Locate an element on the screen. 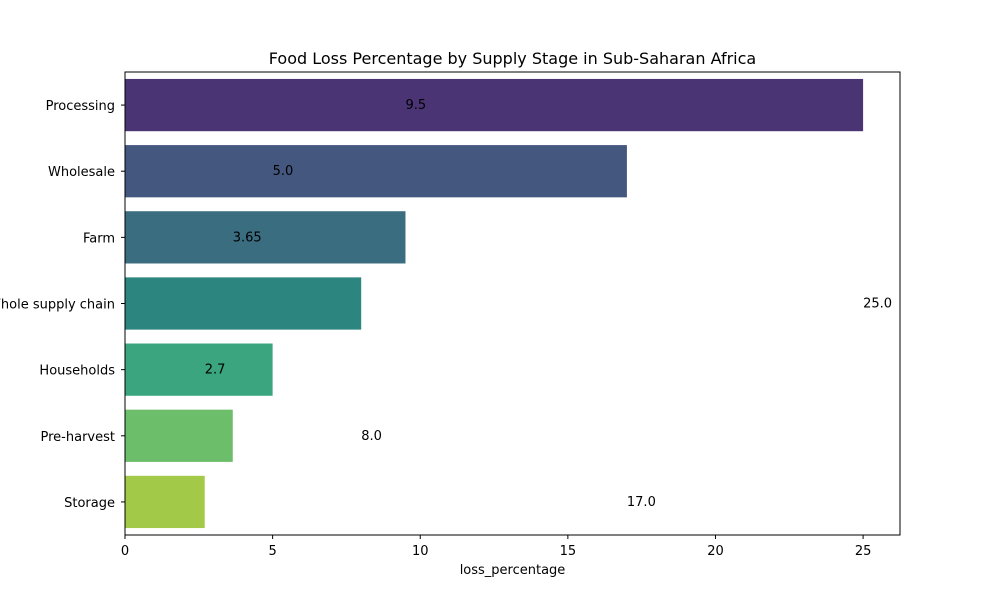 The image size is (1000, 604). x-tick-label-15: 15 is located at coordinates (568, 551).